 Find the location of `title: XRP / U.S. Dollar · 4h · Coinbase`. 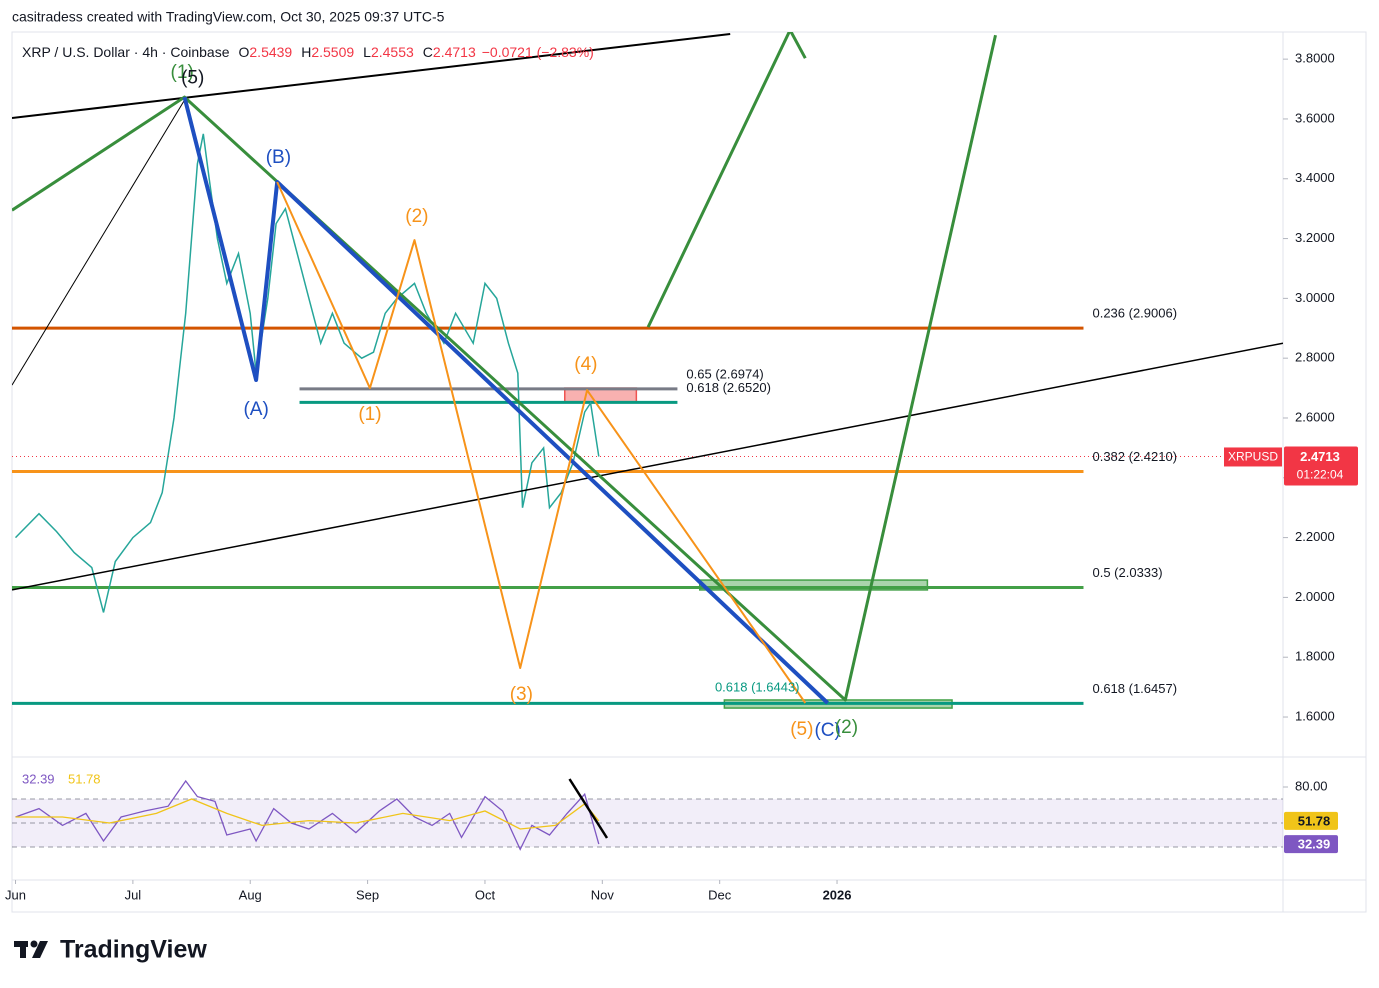

title: XRP / U.S. Dollar · 4h · Coinbase is located at coordinates (126, 52).